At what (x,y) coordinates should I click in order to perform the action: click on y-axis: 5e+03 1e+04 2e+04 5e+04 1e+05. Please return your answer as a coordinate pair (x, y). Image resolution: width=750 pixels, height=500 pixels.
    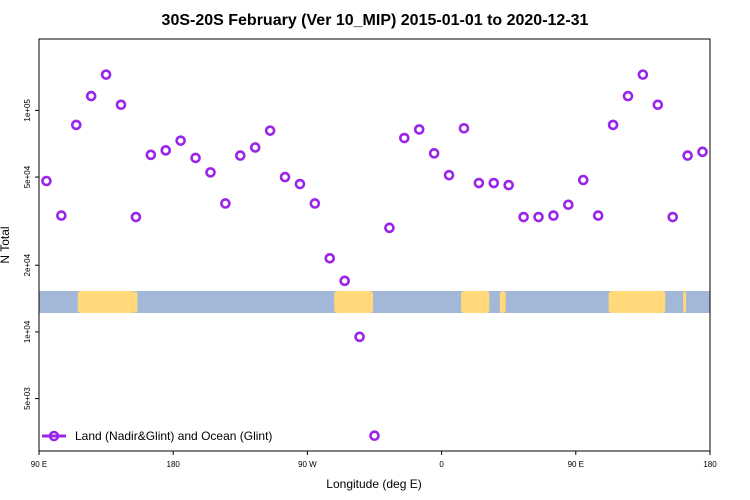
    Looking at the image, I should click on (31, 254).